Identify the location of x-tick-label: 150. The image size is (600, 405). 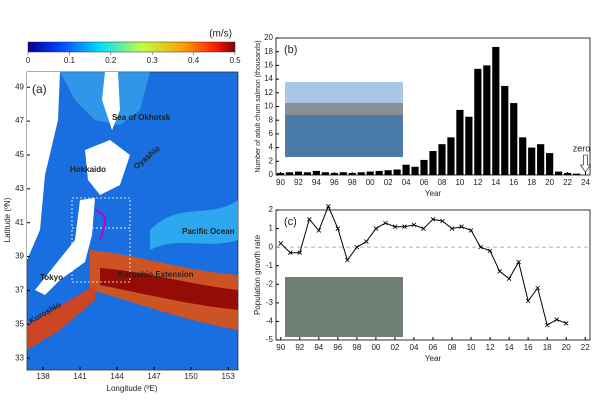
(191, 376).